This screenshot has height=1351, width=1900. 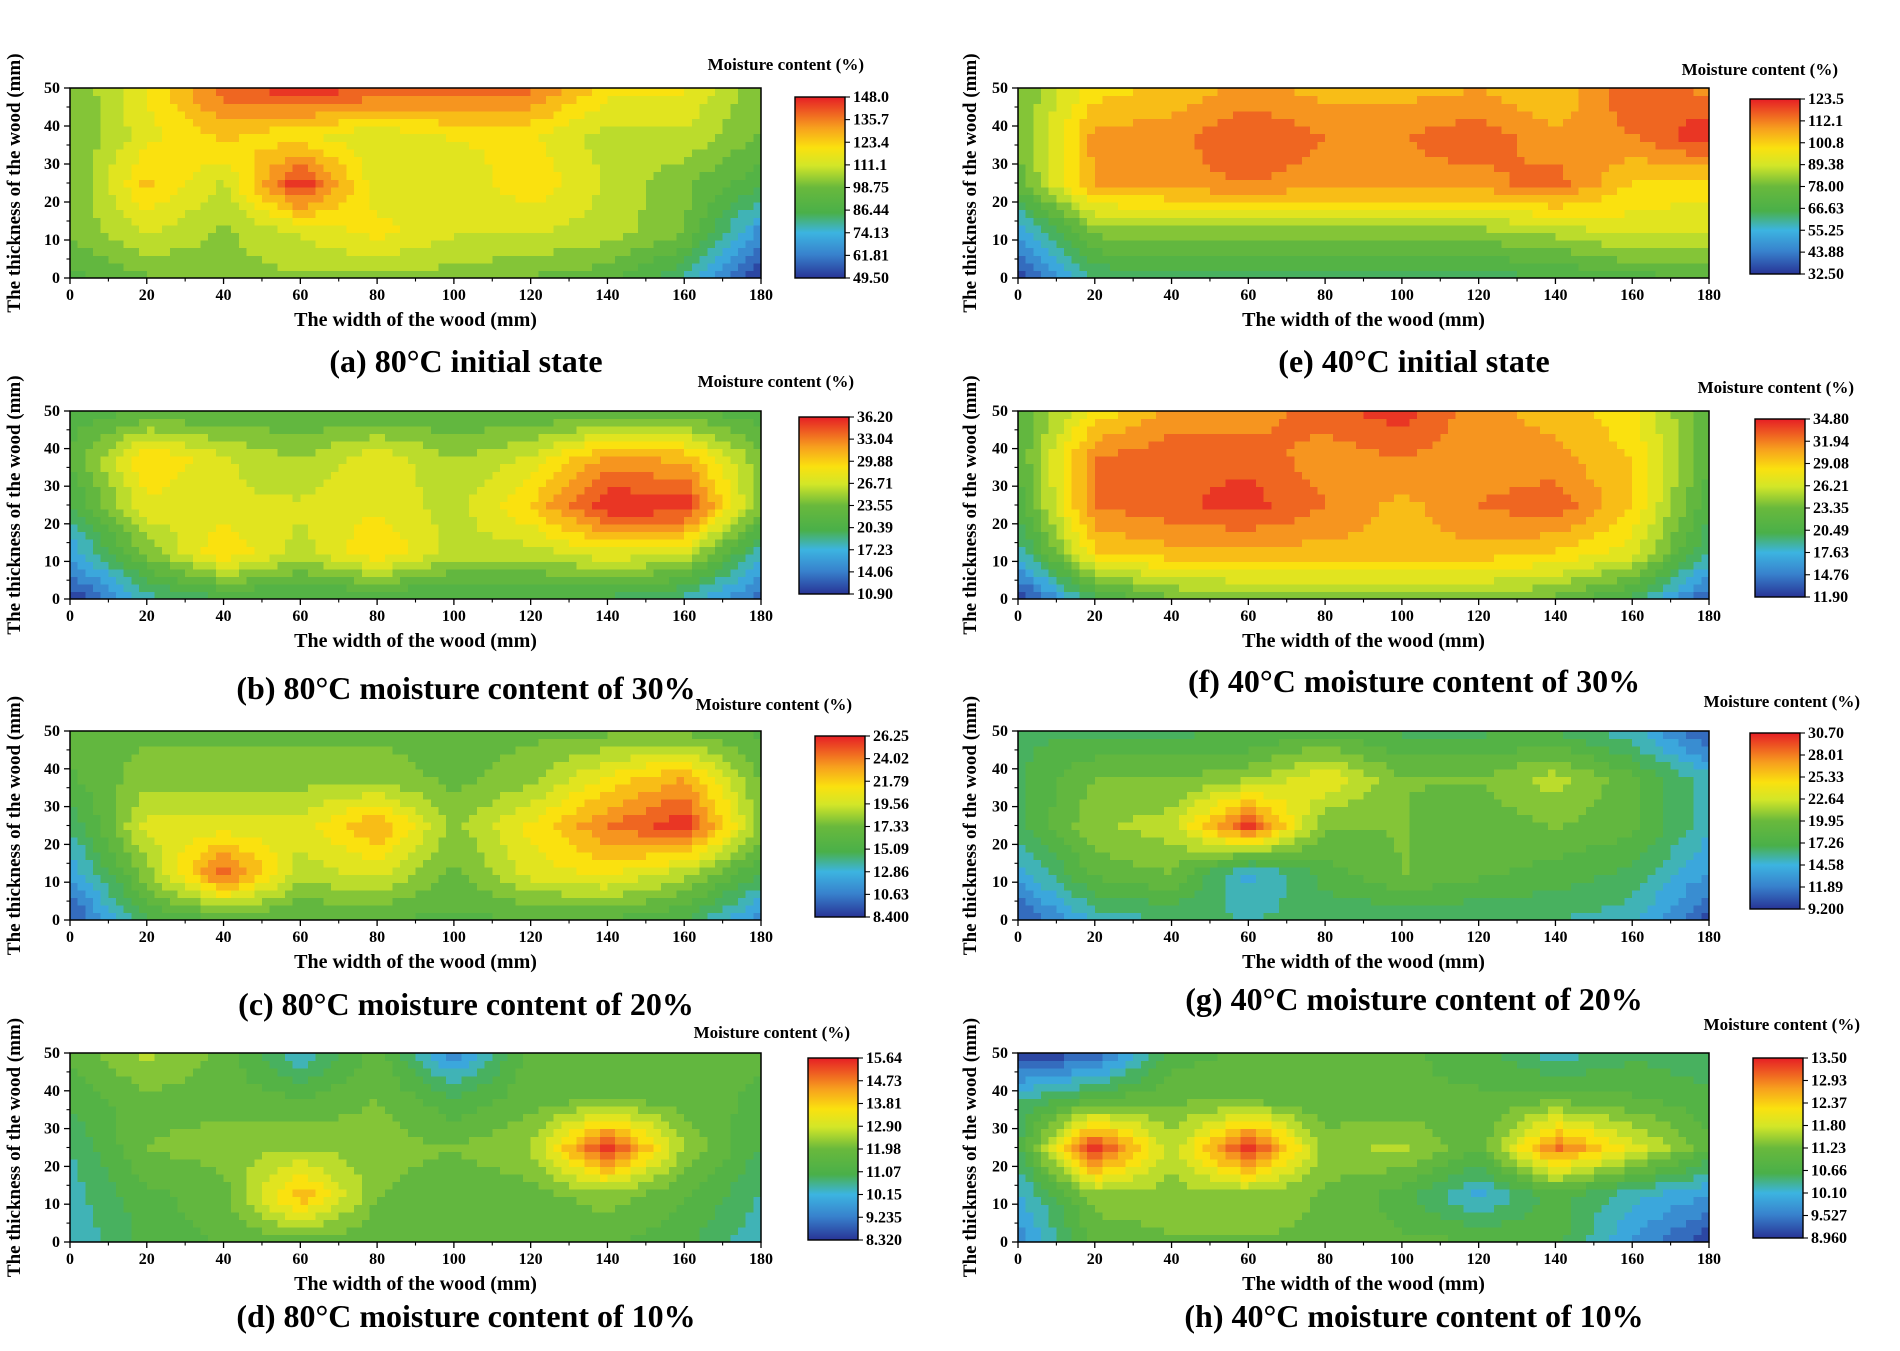 What do you see at coordinates (56, 278) in the screenshot?
I see `y-tick-label: 0` at bounding box center [56, 278].